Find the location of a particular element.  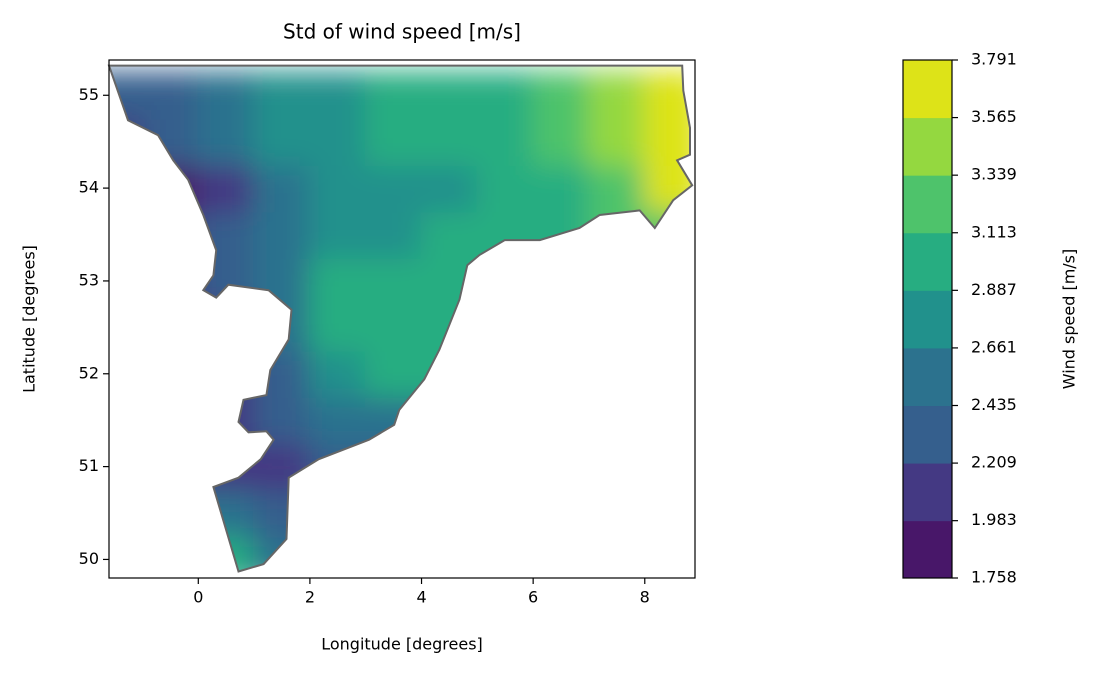

x-tick-label: 6 is located at coordinates (533, 597).